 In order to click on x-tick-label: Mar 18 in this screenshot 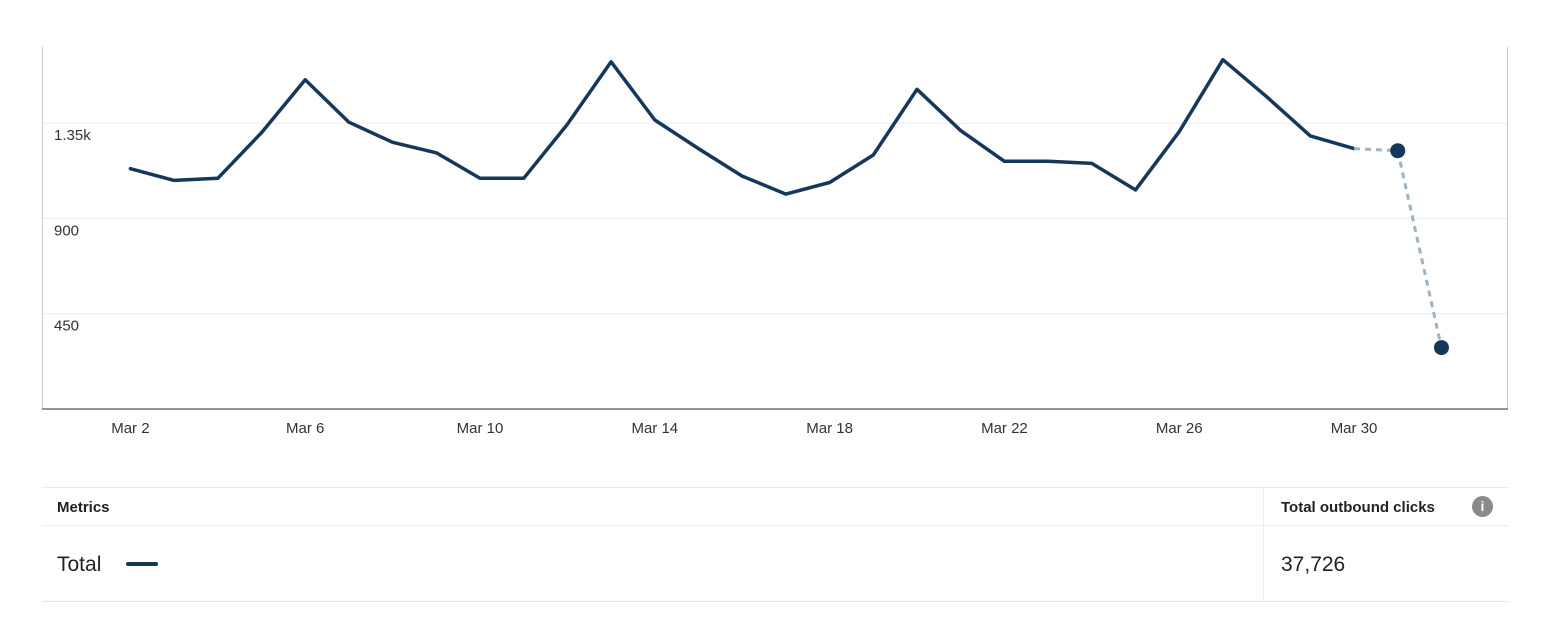, I will do `click(829, 428)`.